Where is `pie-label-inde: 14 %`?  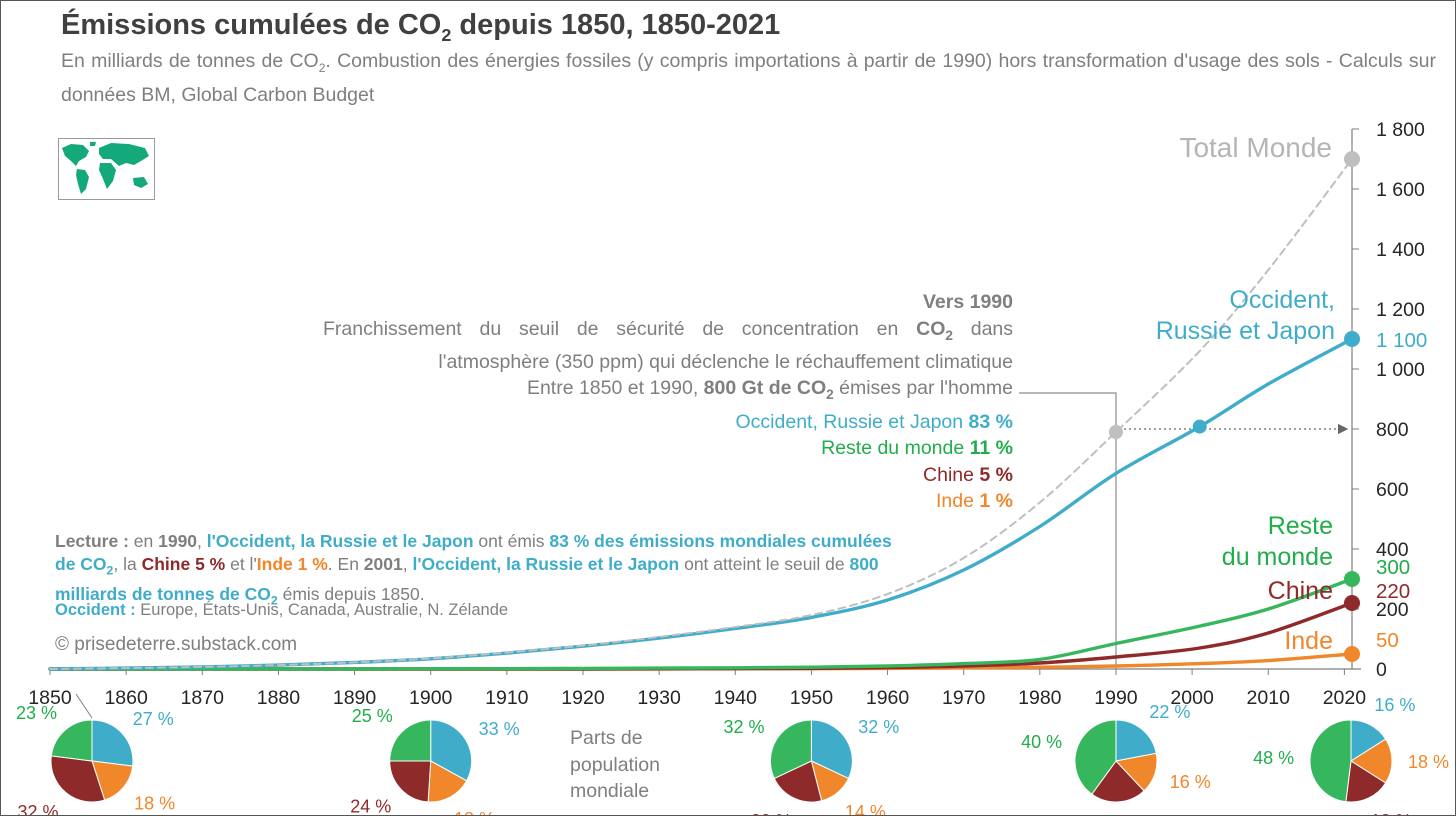
pie-label-inde: 14 % is located at coordinates (865, 808).